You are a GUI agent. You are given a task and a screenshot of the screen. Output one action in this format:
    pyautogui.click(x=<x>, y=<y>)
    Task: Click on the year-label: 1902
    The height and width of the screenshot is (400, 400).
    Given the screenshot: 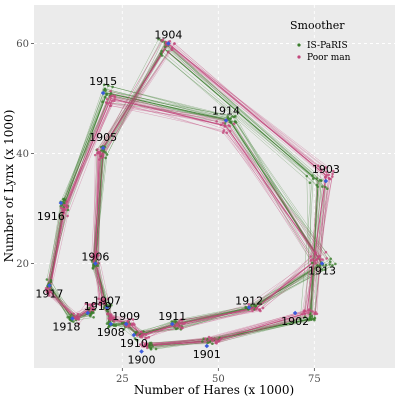 What is the action you would take?
    pyautogui.click(x=295, y=321)
    